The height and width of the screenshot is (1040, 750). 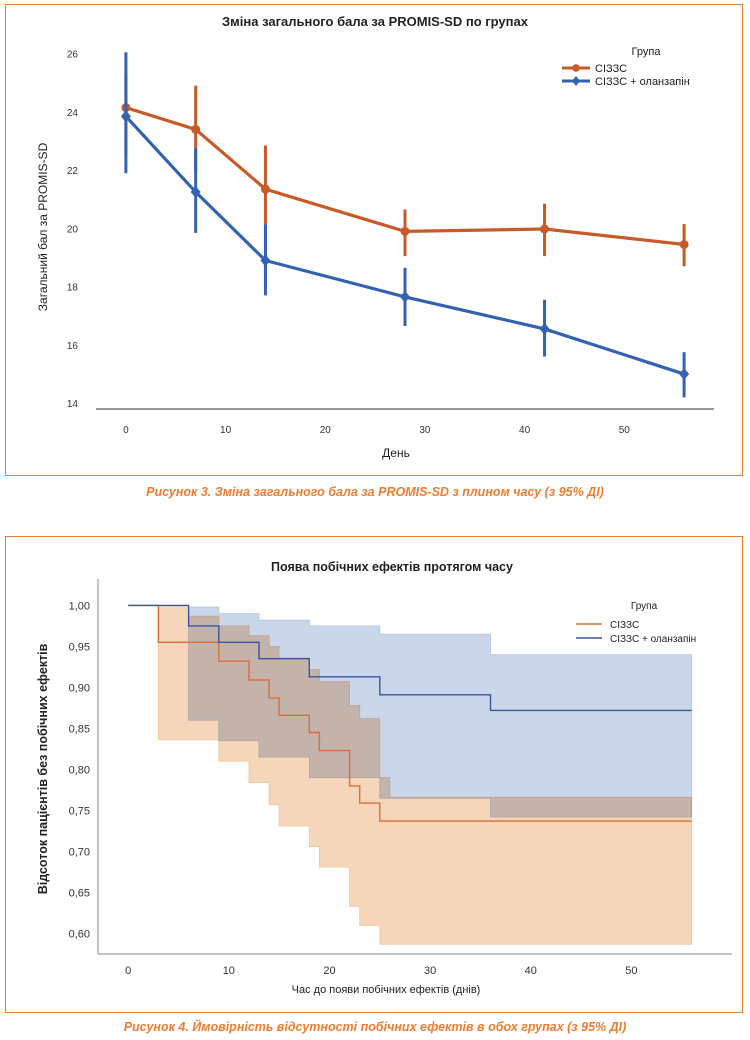 What do you see at coordinates (624, 625) in the screenshot?
I see `chart2-legend-label: СІЗЗС` at bounding box center [624, 625].